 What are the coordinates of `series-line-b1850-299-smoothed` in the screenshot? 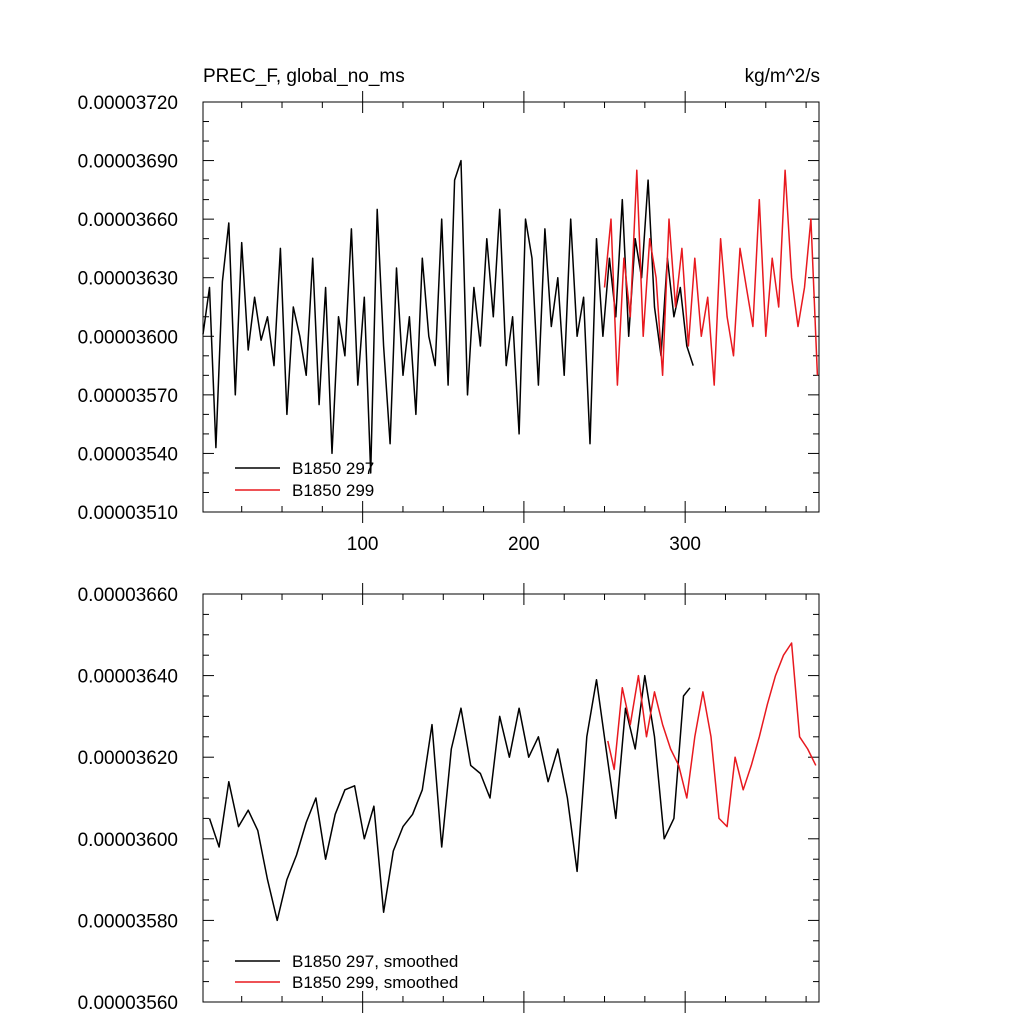 It's located at (712, 735).